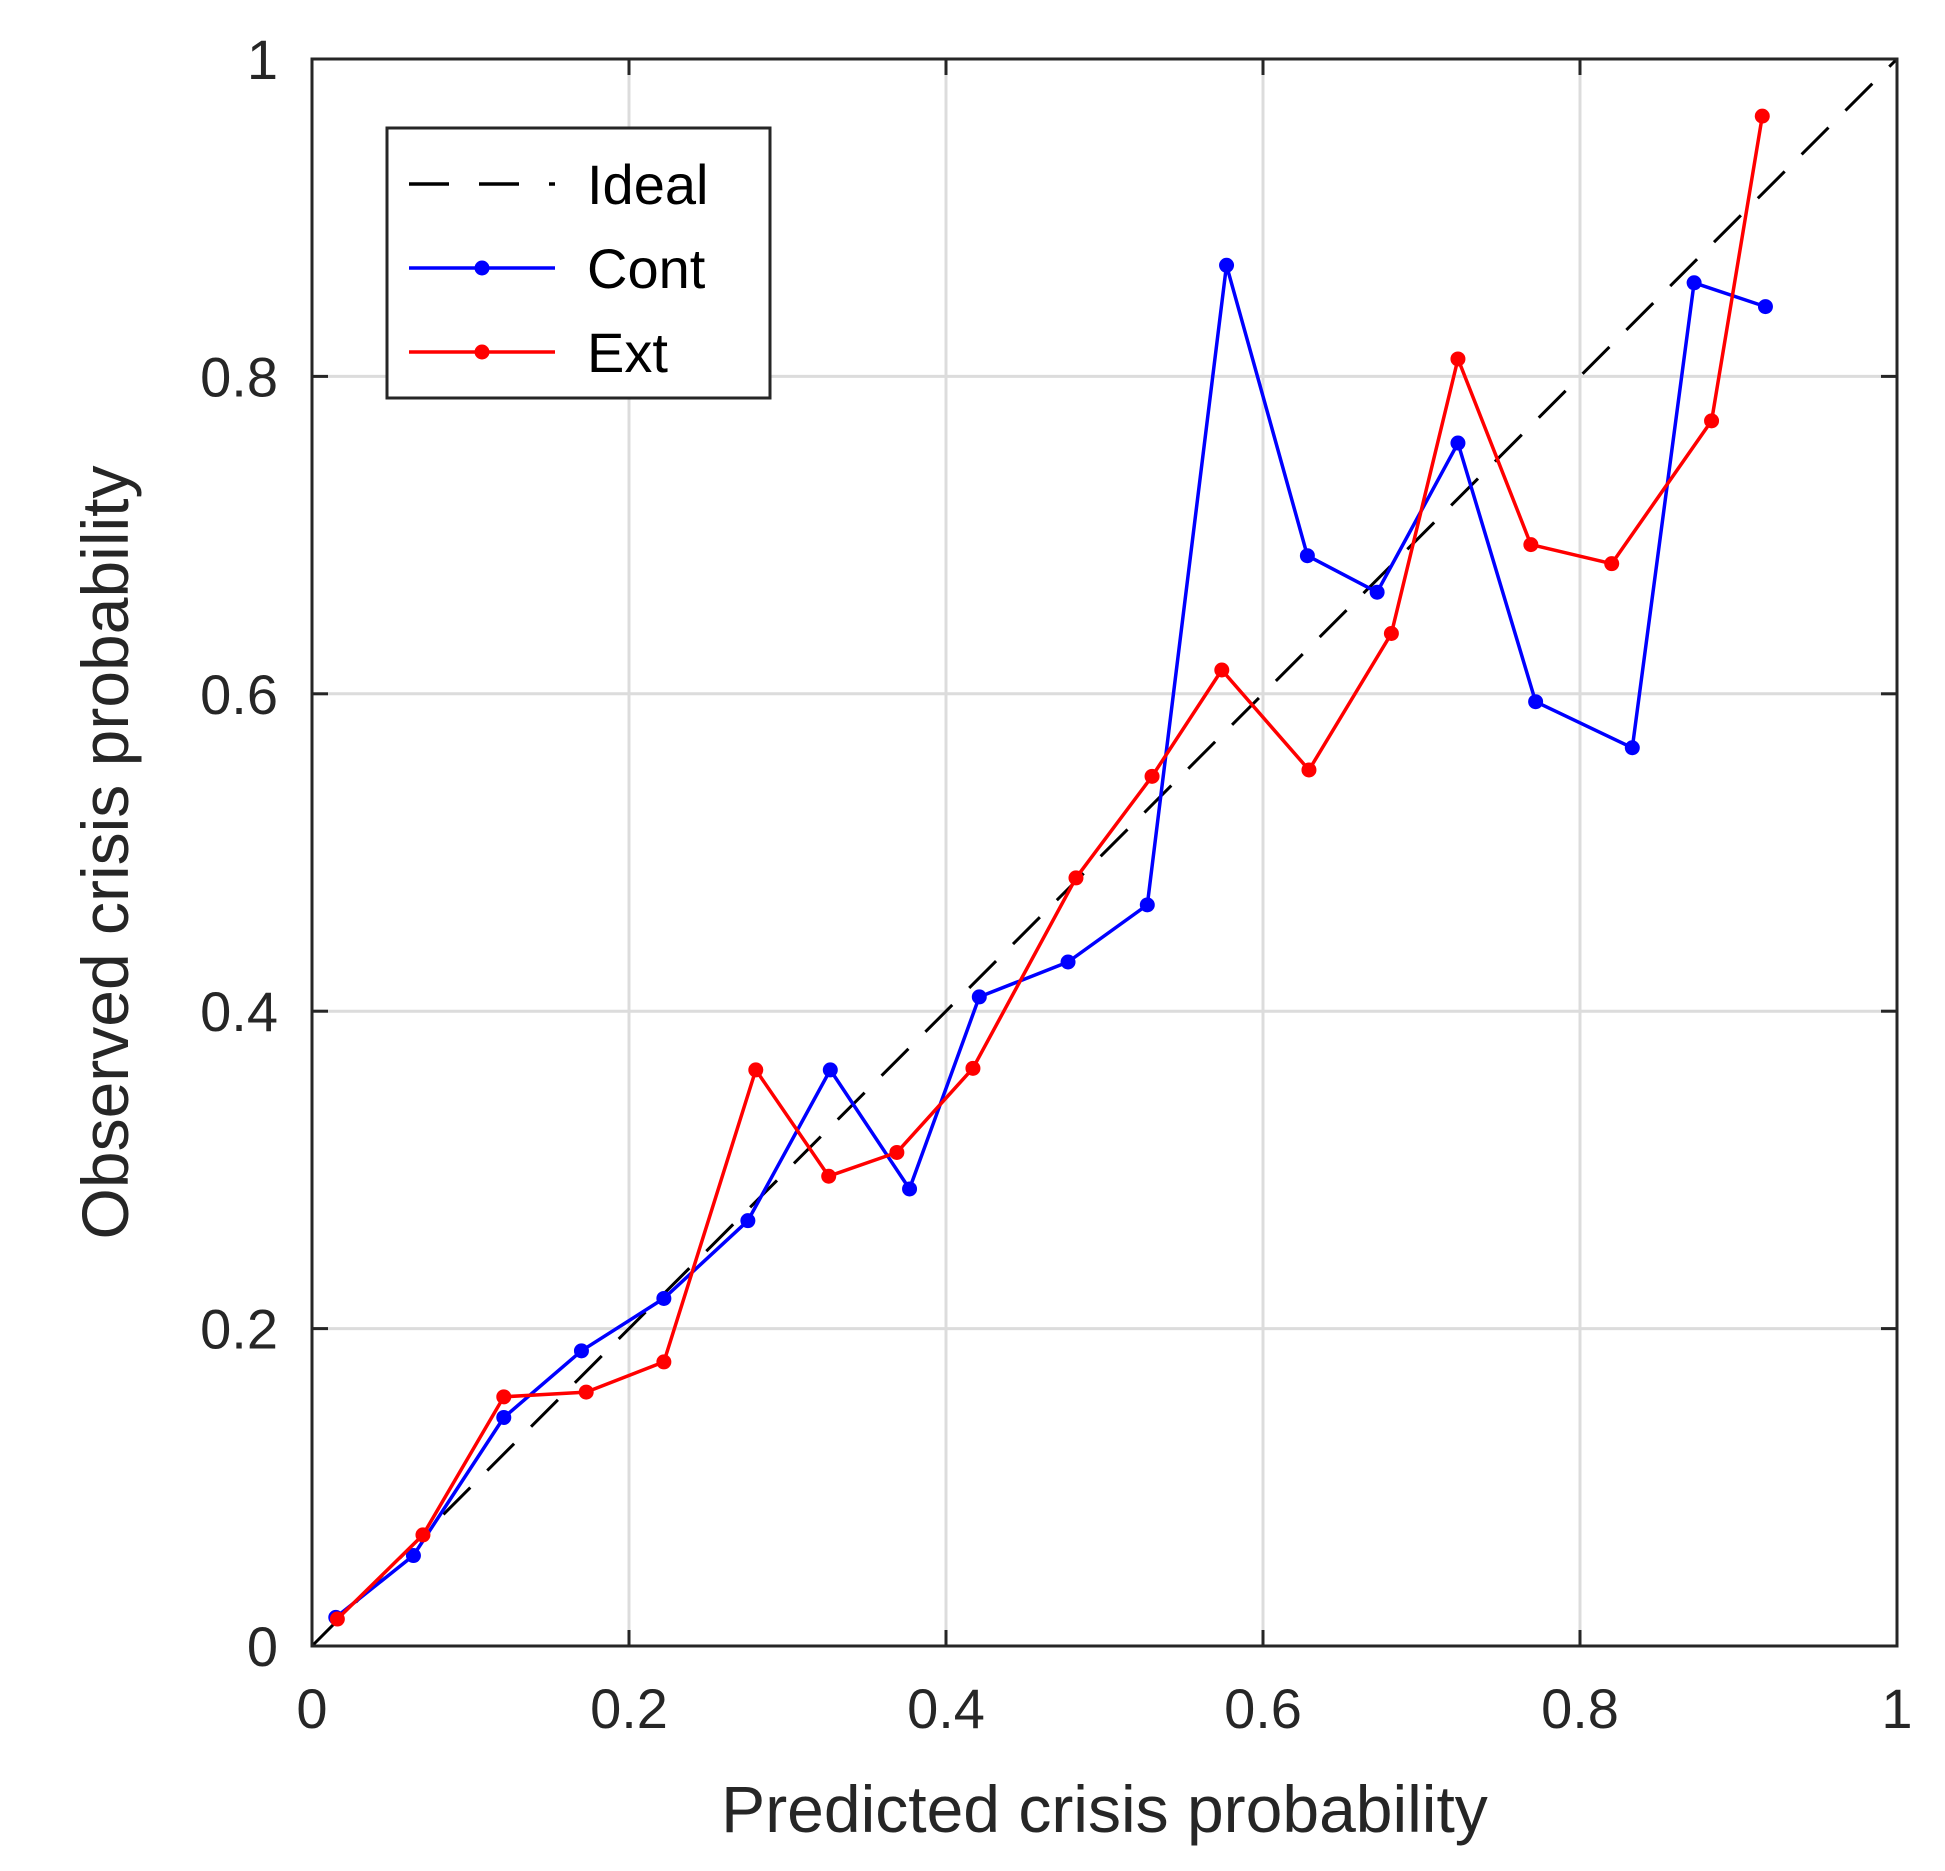 The width and height of the screenshot is (1945, 1871). Describe the element at coordinates (629, 1708) in the screenshot. I see `x-tick-label: 0.2` at that location.